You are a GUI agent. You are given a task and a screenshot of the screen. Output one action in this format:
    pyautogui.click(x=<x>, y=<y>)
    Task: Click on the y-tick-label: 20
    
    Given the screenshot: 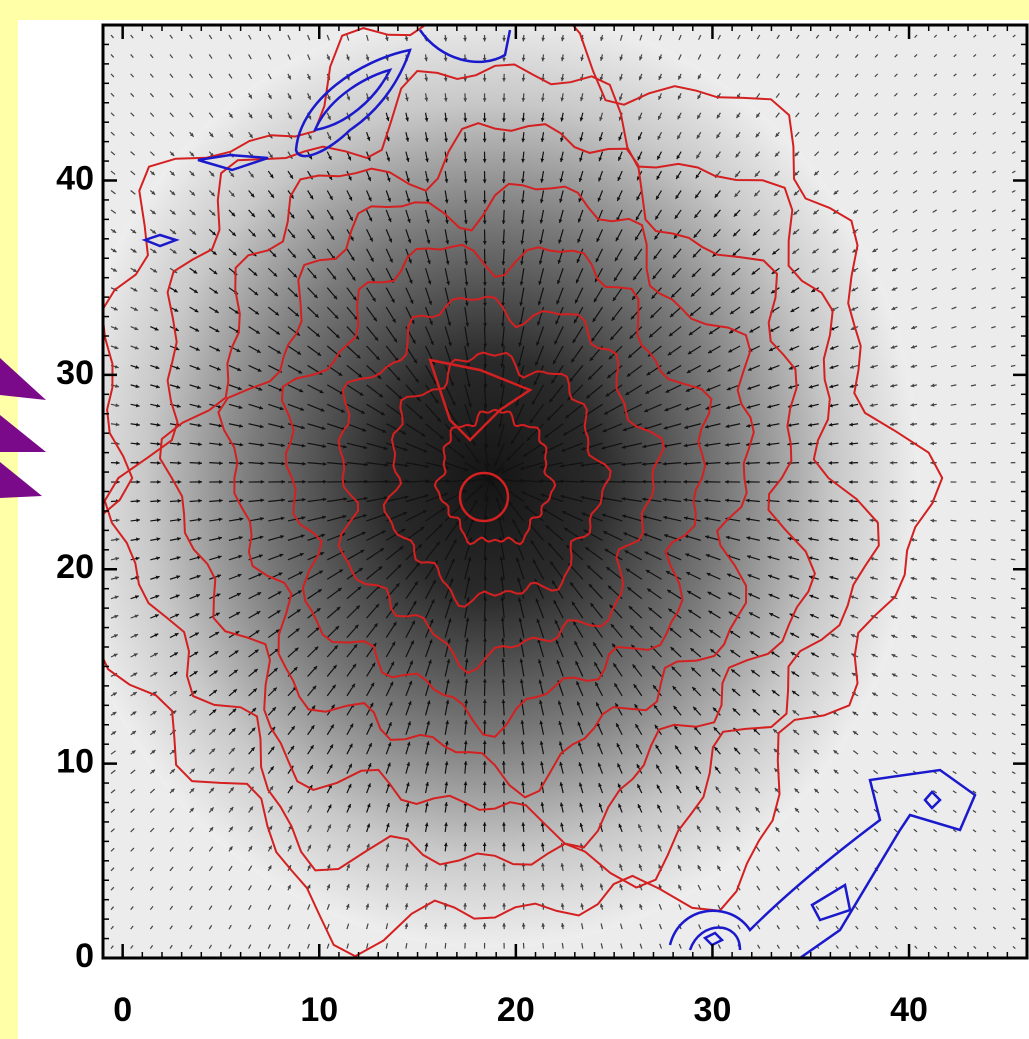 What is the action you would take?
    pyautogui.click(x=75, y=567)
    